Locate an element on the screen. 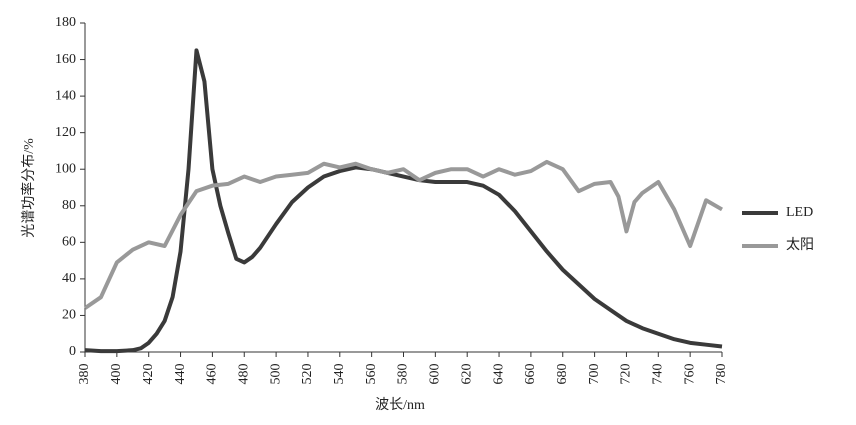 This screenshot has height=425, width=856. x-tick-label: 700 is located at coordinates (594, 374).